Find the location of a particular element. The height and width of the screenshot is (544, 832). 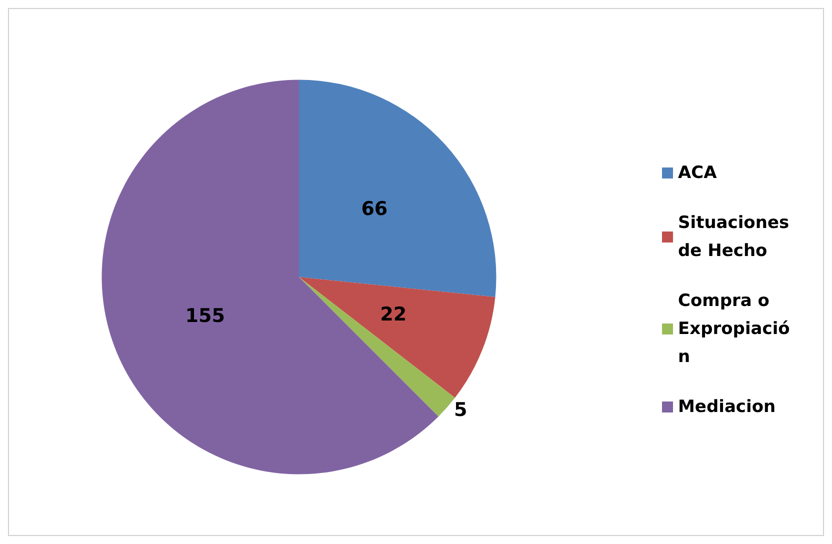

legend-label: Compra o Expropiación is located at coordinates (734, 329).